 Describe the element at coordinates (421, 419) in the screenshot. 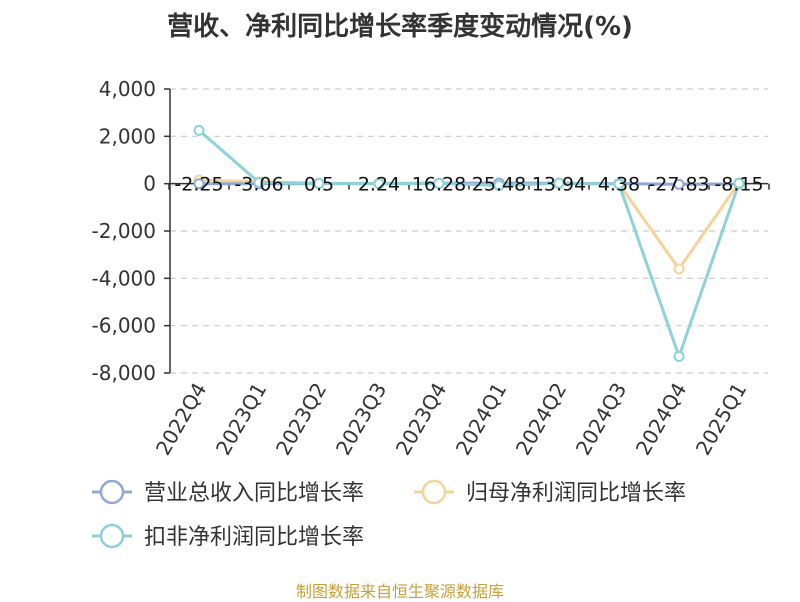

I see `x-tick-label: 2023Q4` at that location.